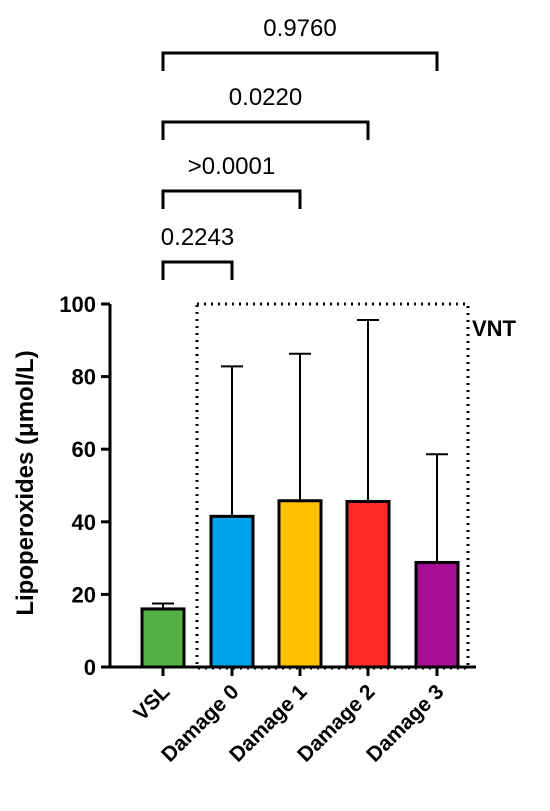  What do you see at coordinates (494, 328) in the screenshot?
I see `vnt-label: VNT` at bounding box center [494, 328].